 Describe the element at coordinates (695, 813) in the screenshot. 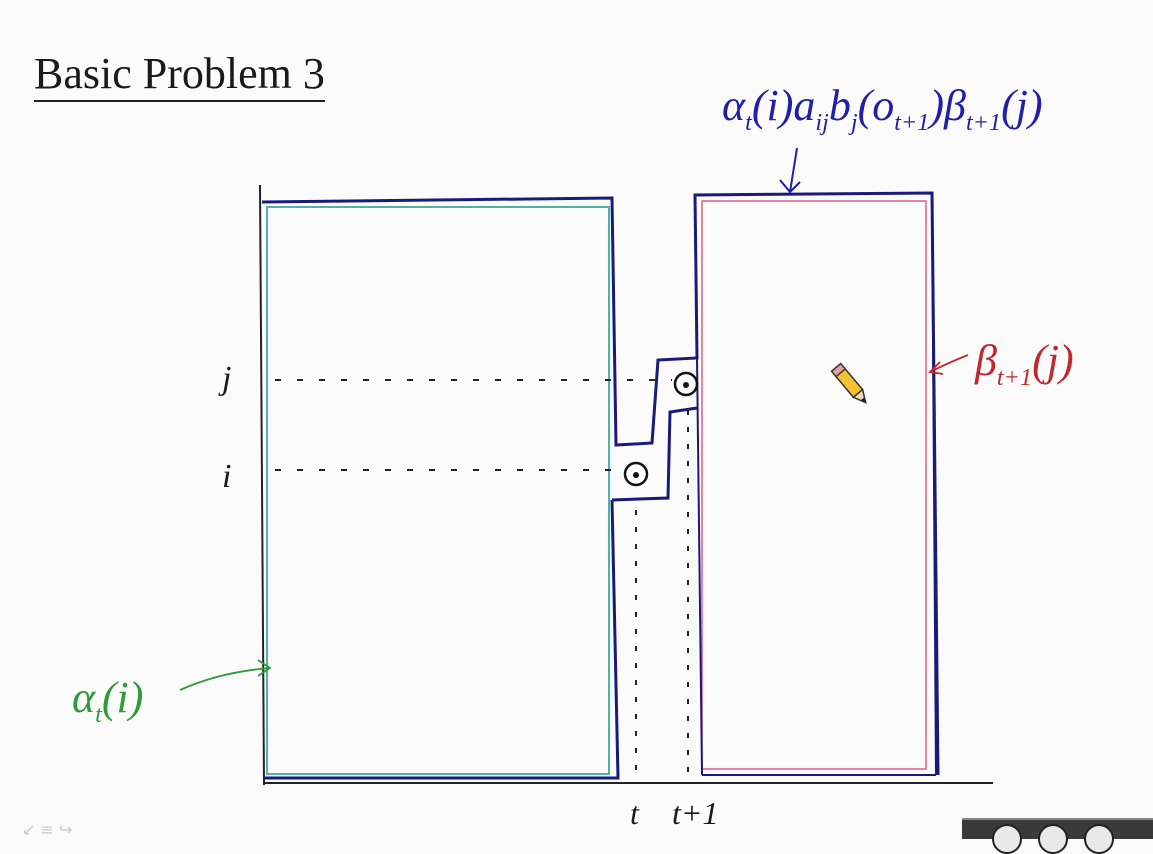

I see `axis-label-t-plus-1: t+1` at that location.